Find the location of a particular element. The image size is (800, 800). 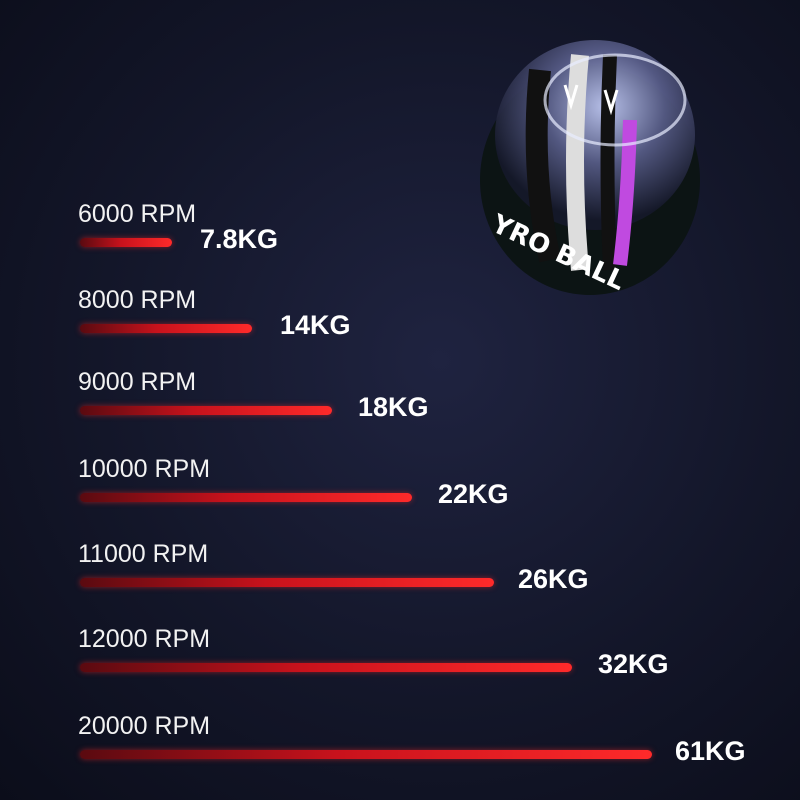

rpm-label: 12000 RPM is located at coordinates (144, 639).